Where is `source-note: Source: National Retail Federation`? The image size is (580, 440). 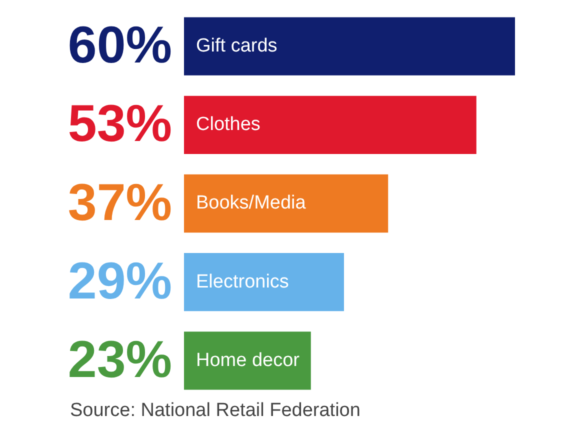 source-note: Source: National Retail Federation is located at coordinates (215, 411).